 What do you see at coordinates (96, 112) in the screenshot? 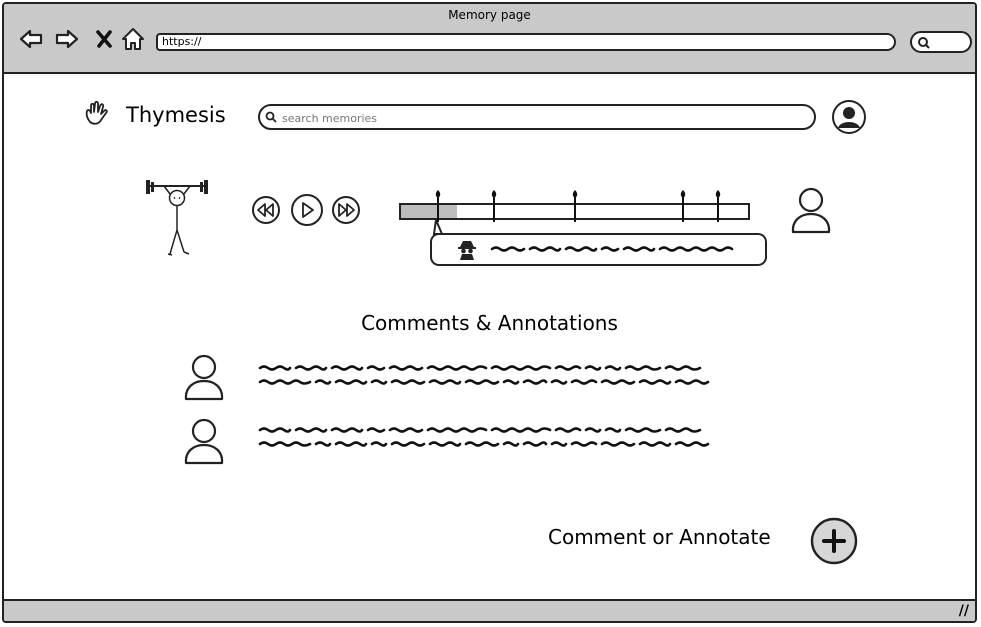
I see `hand-icon` at bounding box center [96, 112].